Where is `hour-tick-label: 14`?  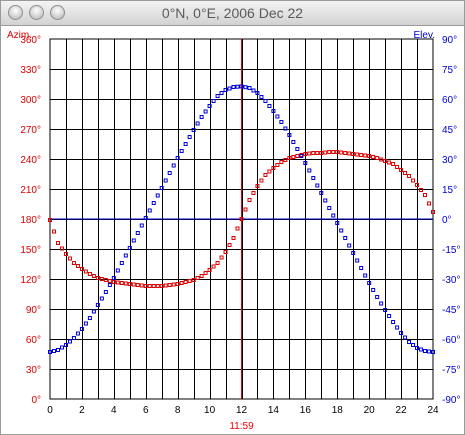 hour-tick-label: 14 is located at coordinates (274, 410).